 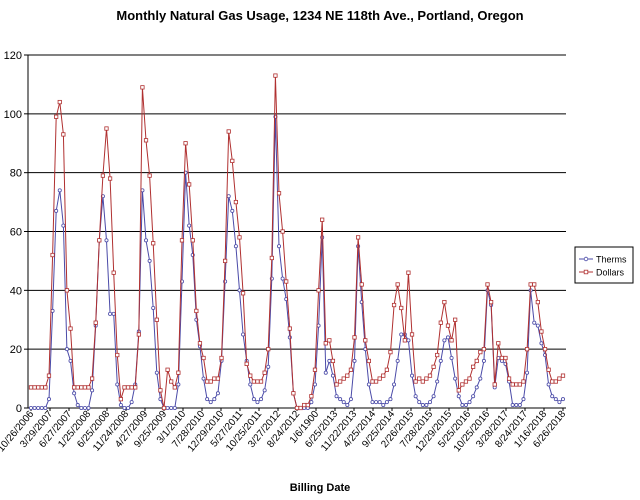 I want to click on legend-marker, so click(x=586, y=272).